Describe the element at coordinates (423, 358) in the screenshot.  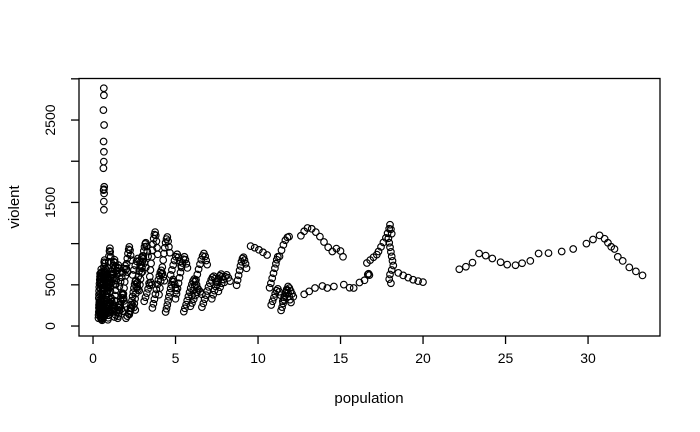
I see `x-tick-label: 20` at that location.